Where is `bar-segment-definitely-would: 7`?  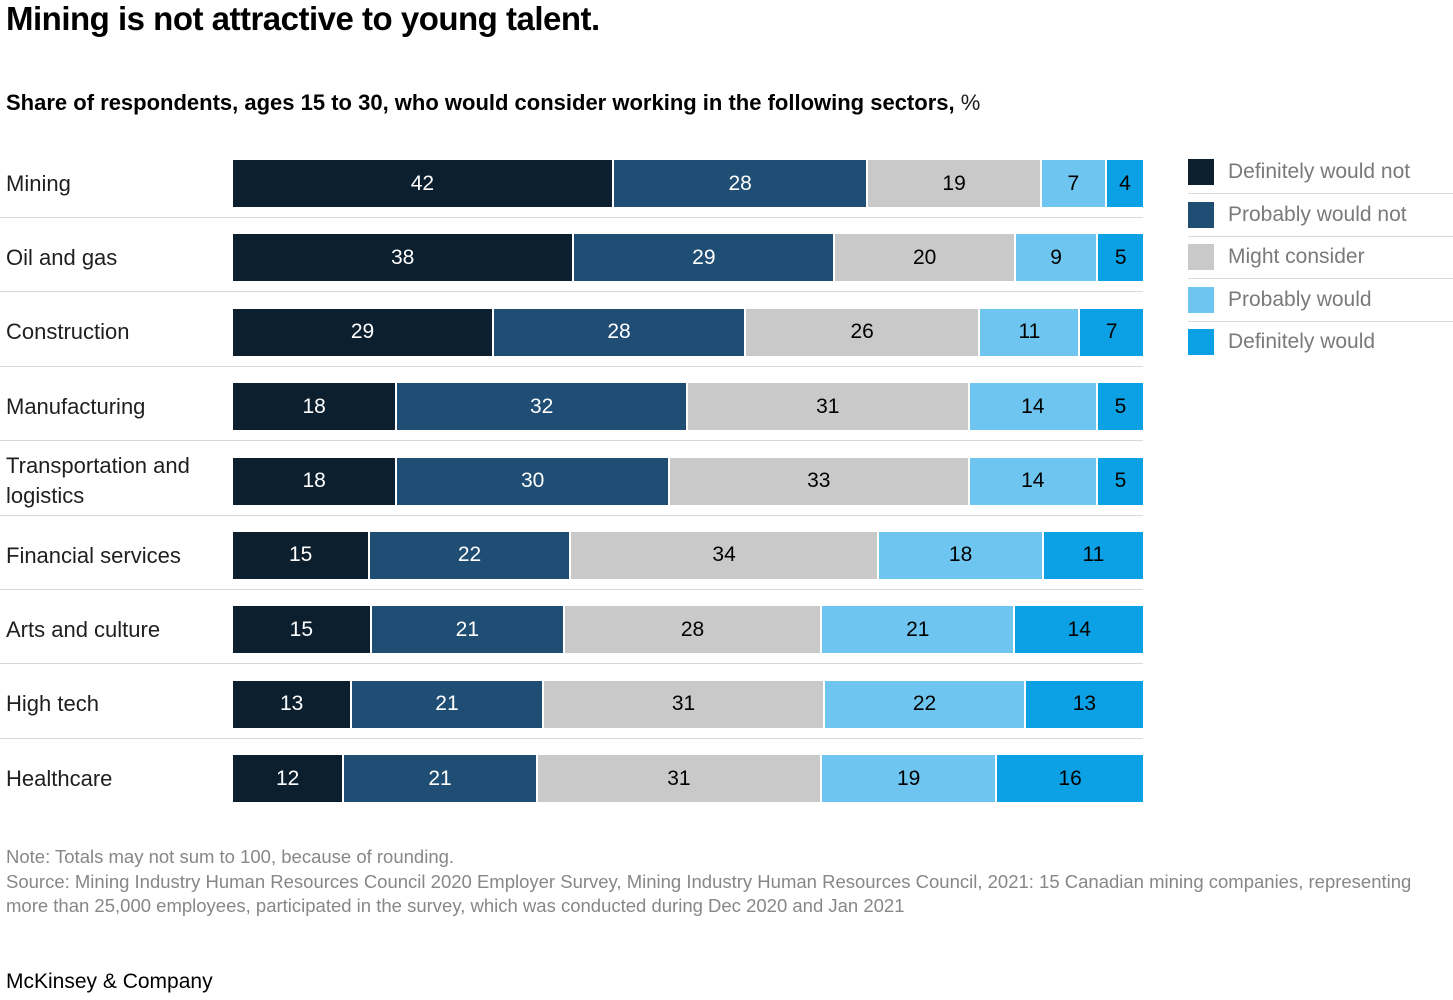
bar-segment-definitely-would: 7 is located at coordinates (1111, 332).